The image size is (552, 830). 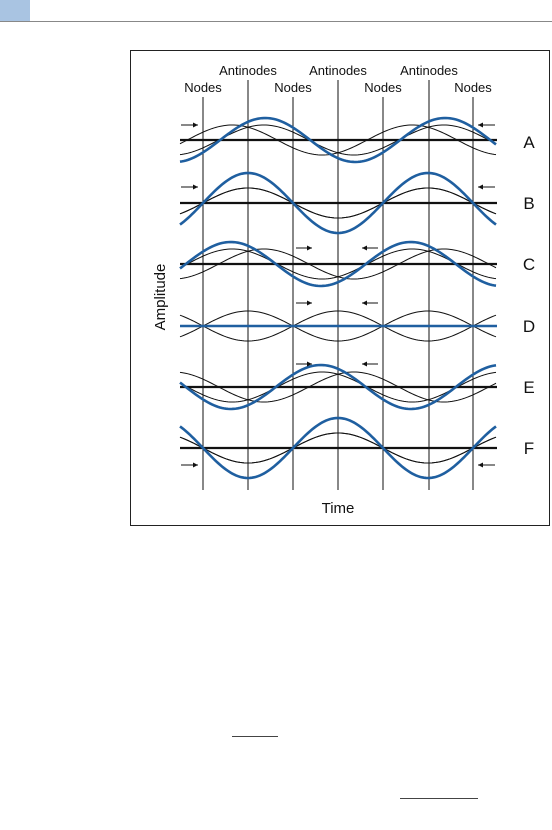 I want to click on row-label-a: A, so click(x=529, y=142).